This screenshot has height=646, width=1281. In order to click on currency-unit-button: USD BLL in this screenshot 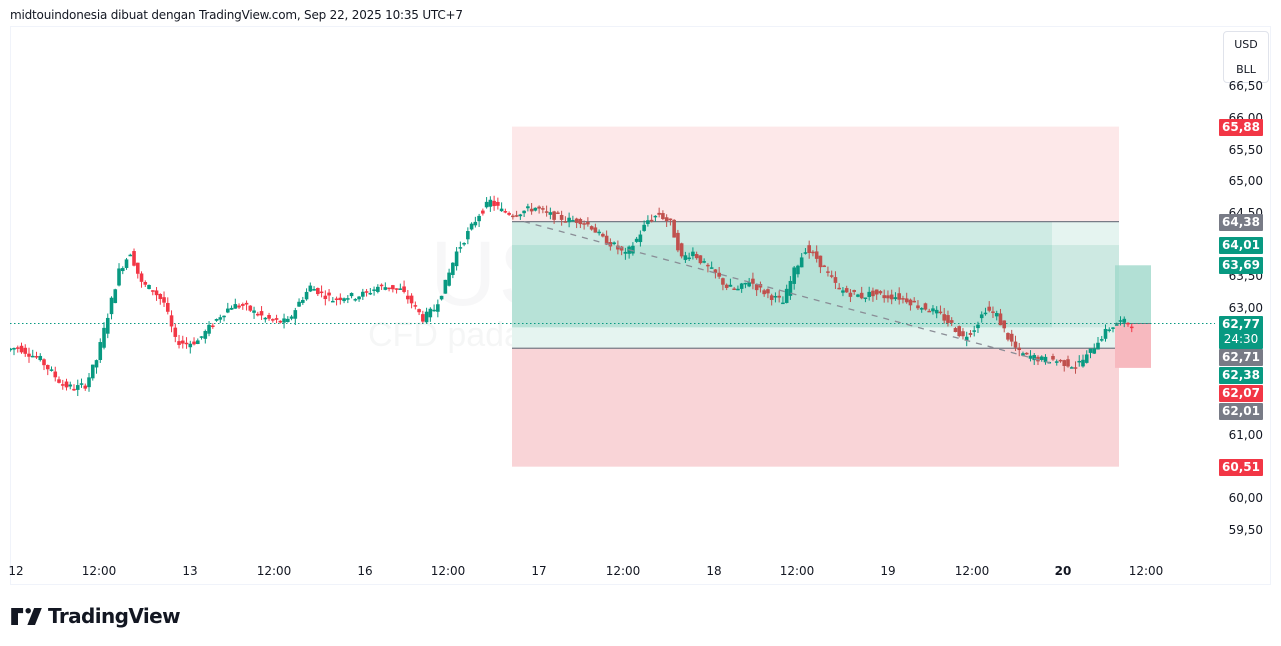, I will do `click(1246, 57)`.